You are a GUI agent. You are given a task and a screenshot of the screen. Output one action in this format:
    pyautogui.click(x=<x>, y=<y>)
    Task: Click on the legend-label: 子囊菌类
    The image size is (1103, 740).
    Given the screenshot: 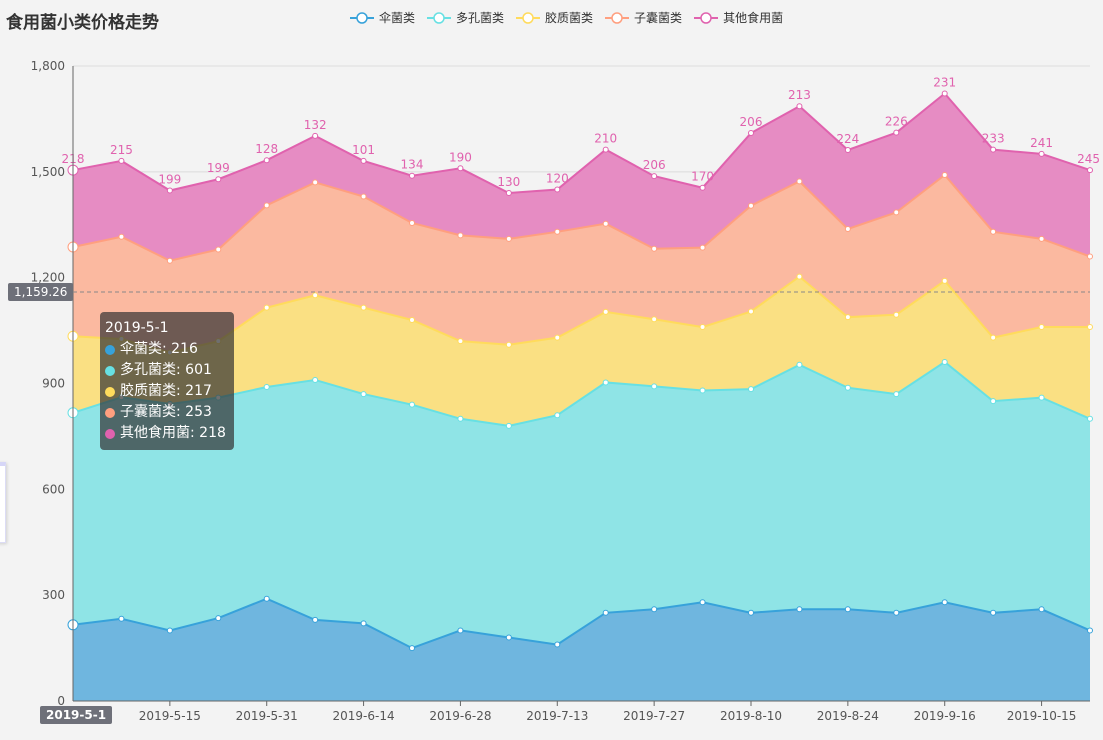 What is the action you would take?
    pyautogui.click(x=658, y=18)
    